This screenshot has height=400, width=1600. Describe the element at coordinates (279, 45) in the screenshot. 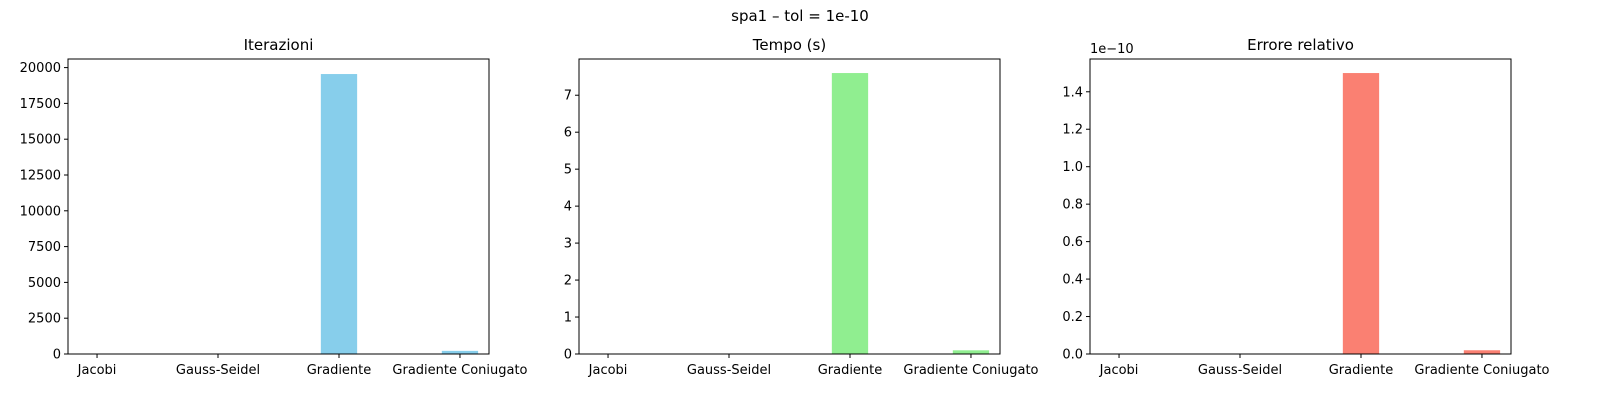

I see `subplot-title: Iterazioni` at that location.